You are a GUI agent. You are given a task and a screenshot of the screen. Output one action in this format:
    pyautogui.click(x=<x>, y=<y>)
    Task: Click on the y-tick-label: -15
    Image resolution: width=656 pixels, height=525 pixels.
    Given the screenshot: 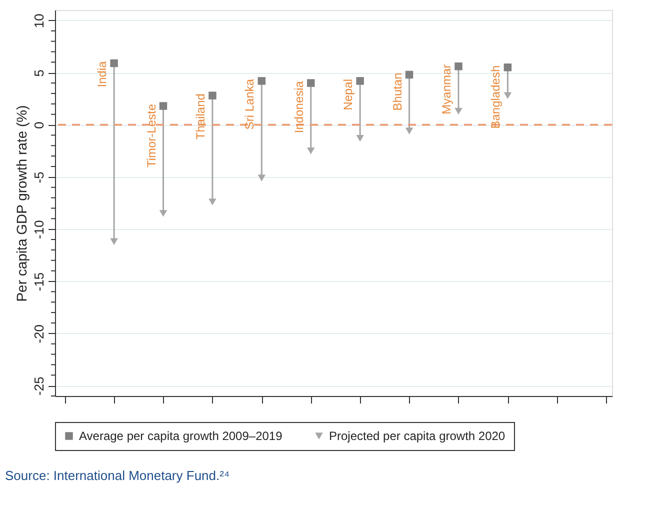 What is the action you would take?
    pyautogui.click(x=39, y=282)
    